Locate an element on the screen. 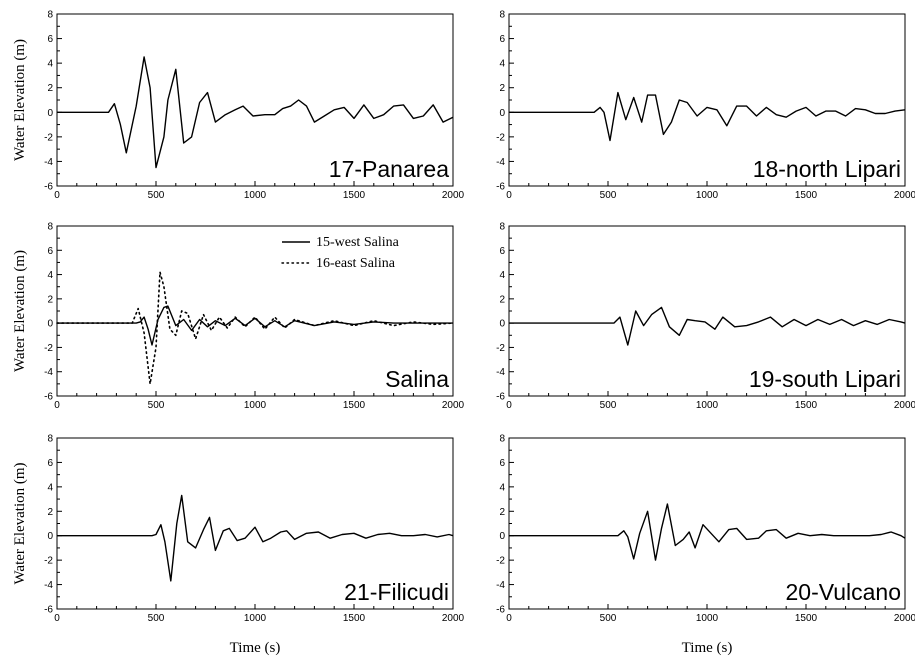 This screenshot has width=915, height=659. legend-label-1: 16-east Salina is located at coordinates (356, 263).